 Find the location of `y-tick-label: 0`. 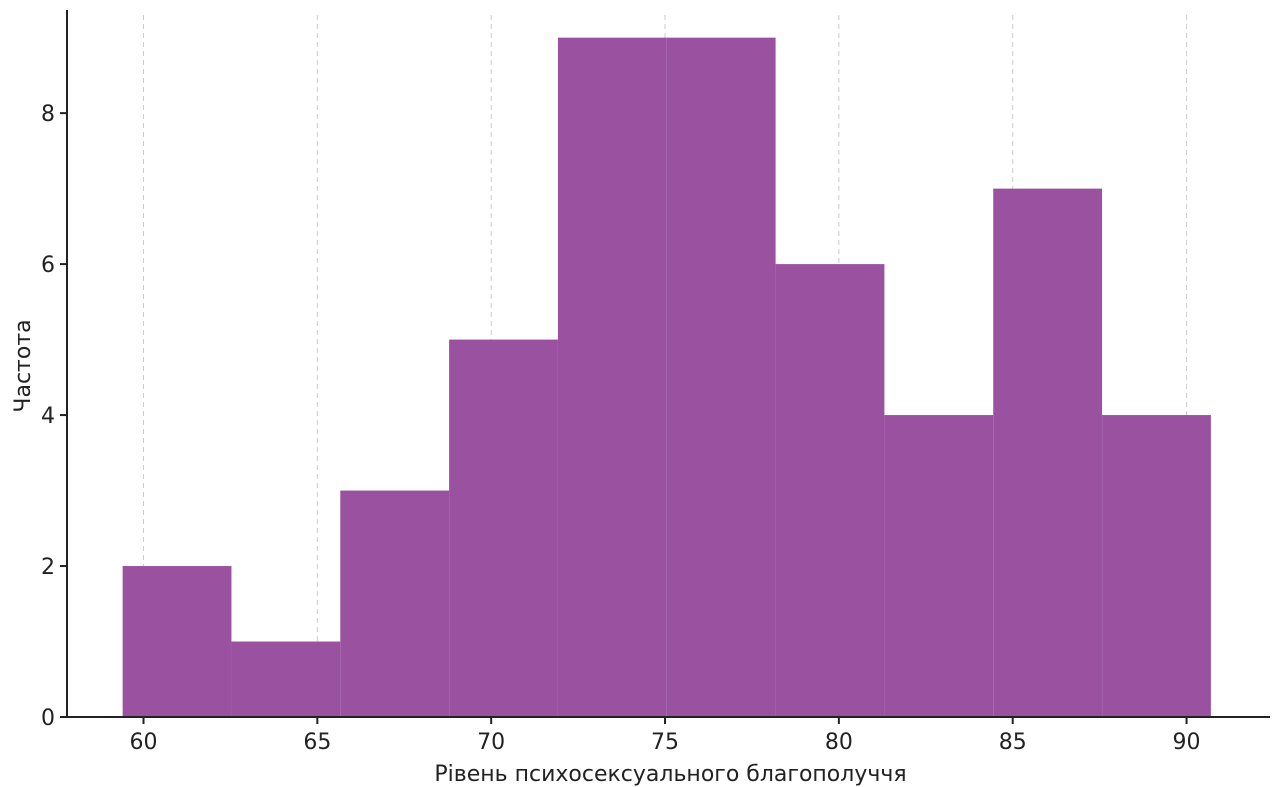

y-tick-label: 0 is located at coordinates (48, 718).